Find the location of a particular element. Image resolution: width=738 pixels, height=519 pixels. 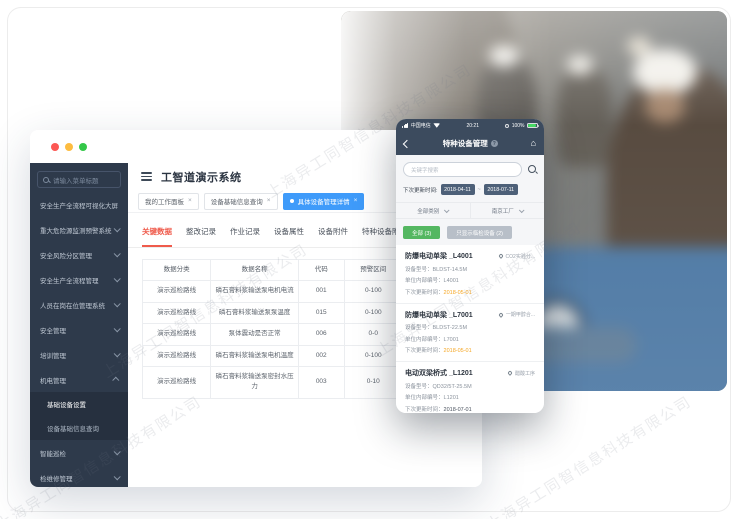

tab-work-records: 作业记录 is located at coordinates (245, 231).